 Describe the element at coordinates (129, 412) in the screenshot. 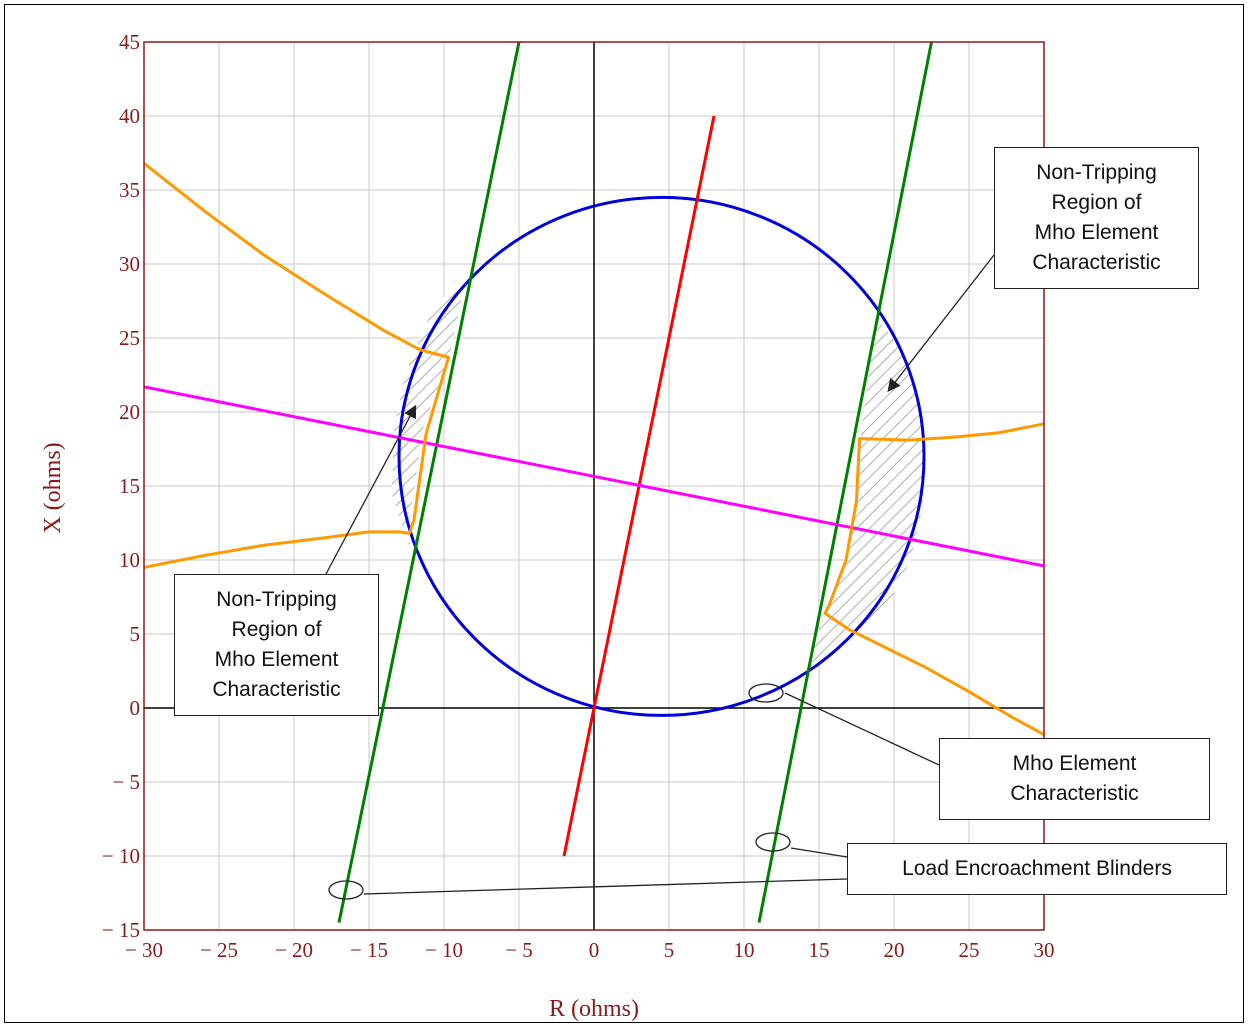

I see `y-tick-label: 20` at that location.